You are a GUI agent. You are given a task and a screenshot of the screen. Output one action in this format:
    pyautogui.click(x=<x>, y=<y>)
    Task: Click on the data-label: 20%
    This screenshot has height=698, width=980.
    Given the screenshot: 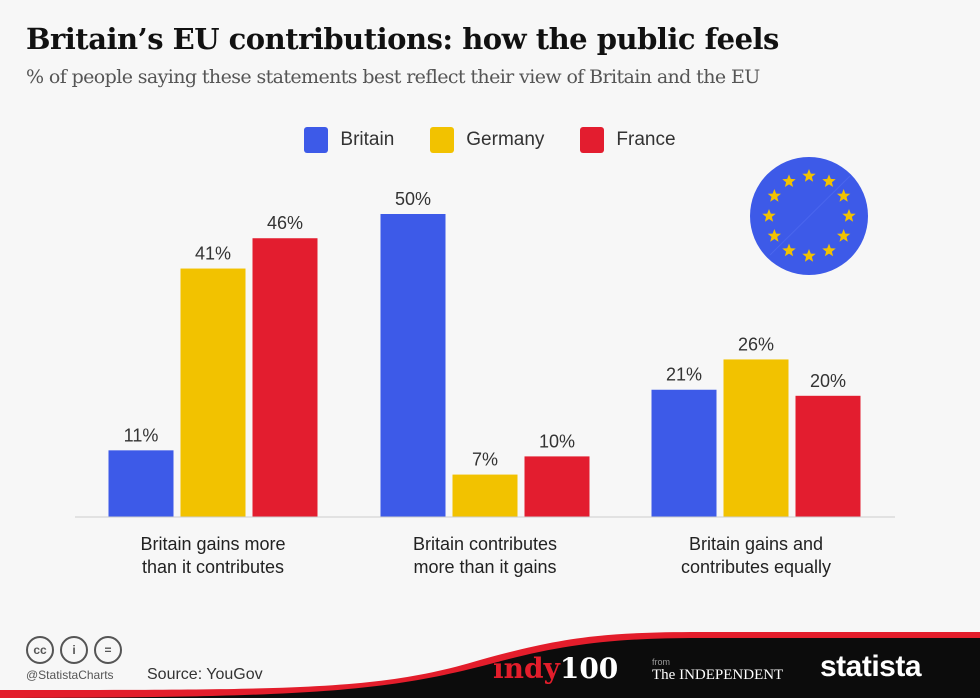 What is the action you would take?
    pyautogui.click(x=828, y=381)
    